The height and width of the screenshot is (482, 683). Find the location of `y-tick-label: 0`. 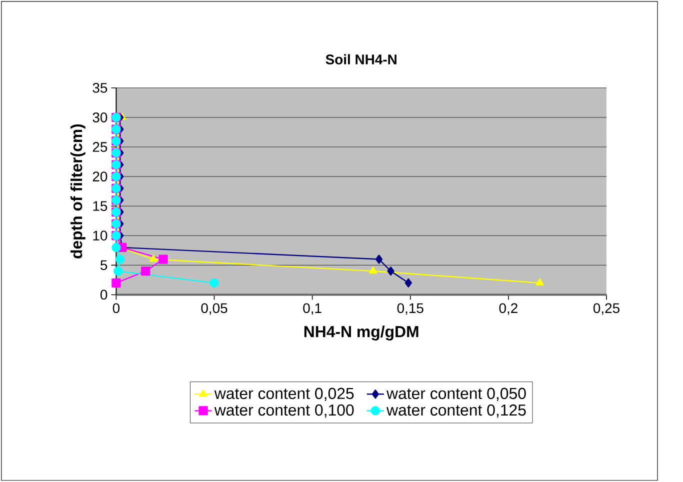

y-tick-label: 0 is located at coordinates (104, 295).